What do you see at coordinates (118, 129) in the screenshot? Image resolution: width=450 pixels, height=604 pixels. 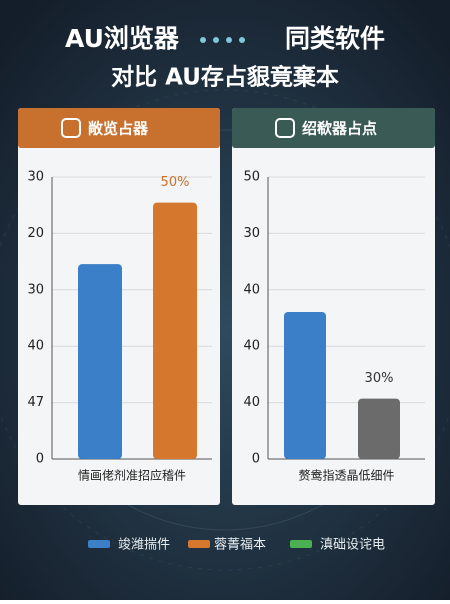 I see `panel-title: 敞览占器` at bounding box center [118, 129].